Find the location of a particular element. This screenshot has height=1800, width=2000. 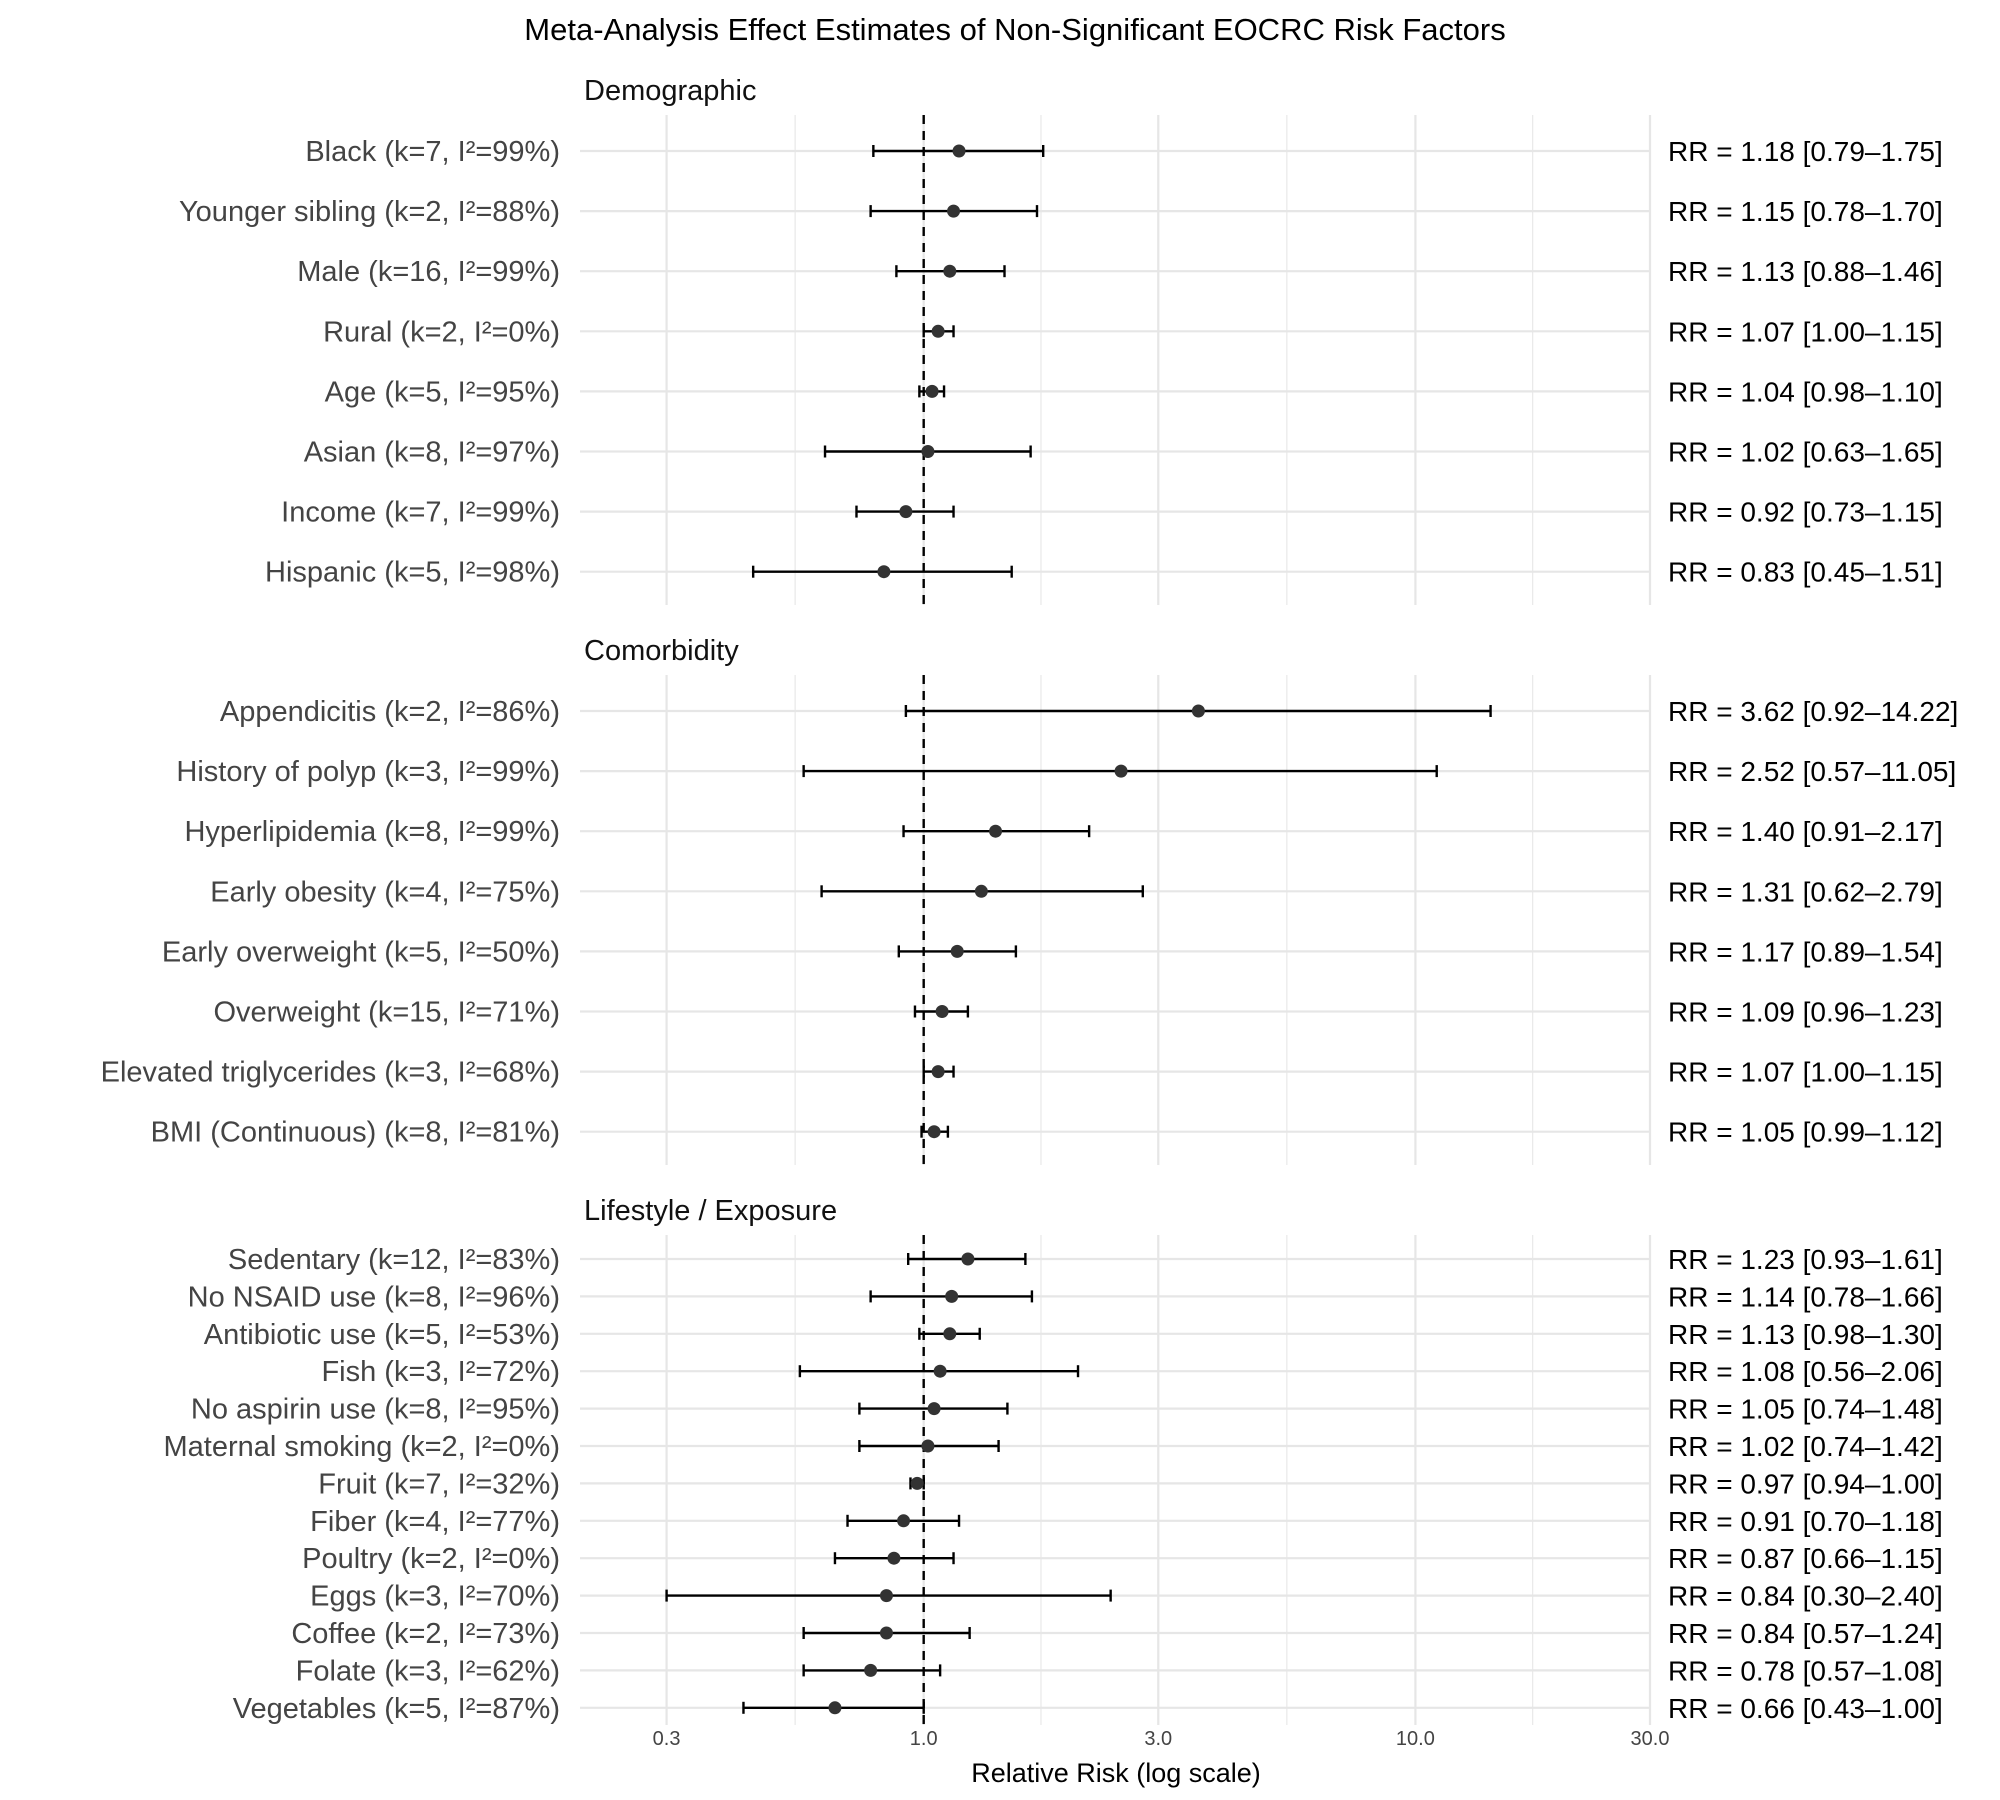

row-label: Coffee (k=2, I²=73%) is located at coordinates (425, 1634).